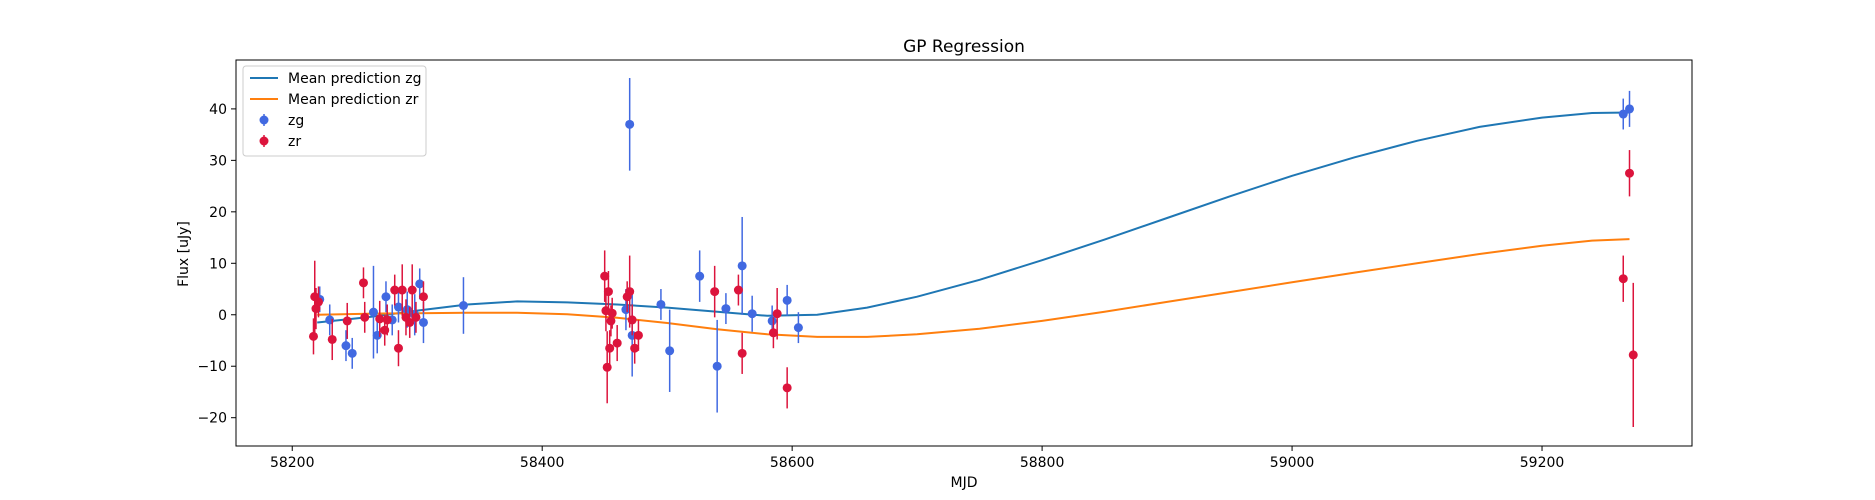 This screenshot has width=1875, height=500. I want to click on x-tick-label: 58600, so click(792, 463).